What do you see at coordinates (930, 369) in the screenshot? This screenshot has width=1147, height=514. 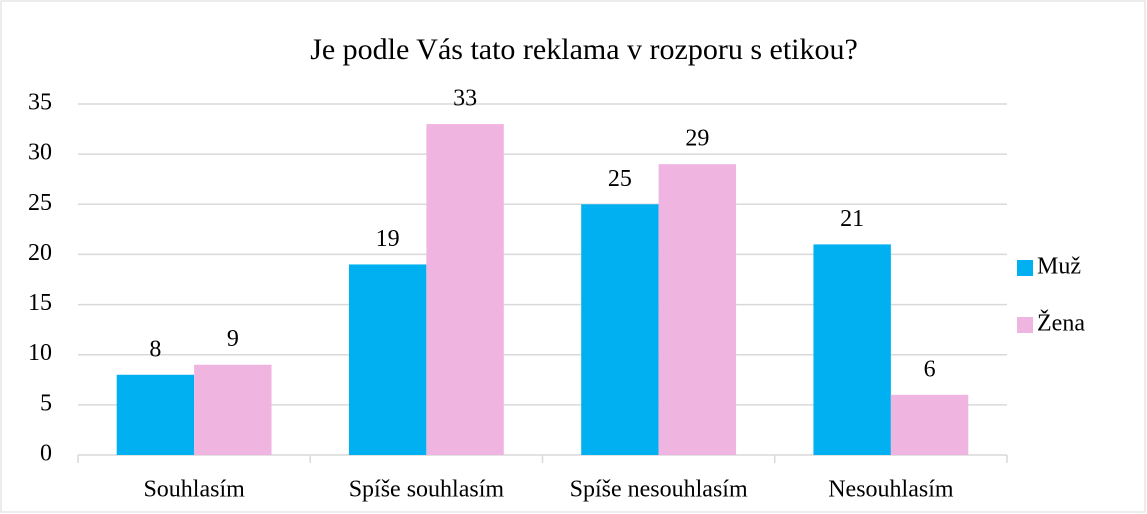 I see `data-label: 6` at bounding box center [930, 369].